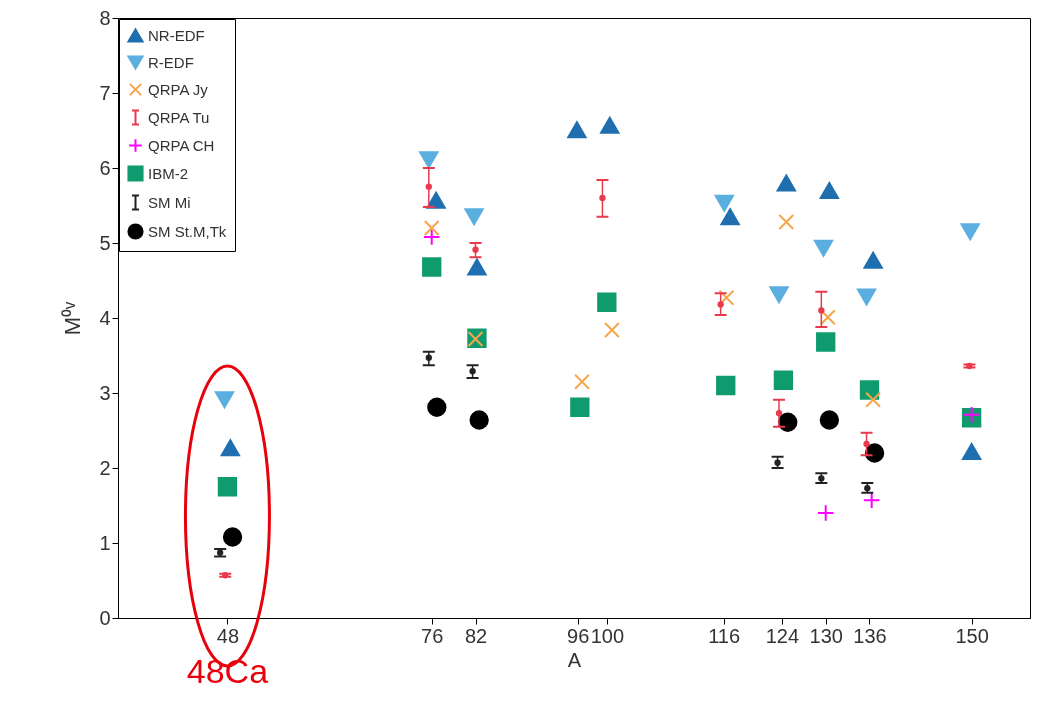 The height and width of the screenshot is (726, 1044). I want to click on legend-label: QRPA CH, so click(181, 145).